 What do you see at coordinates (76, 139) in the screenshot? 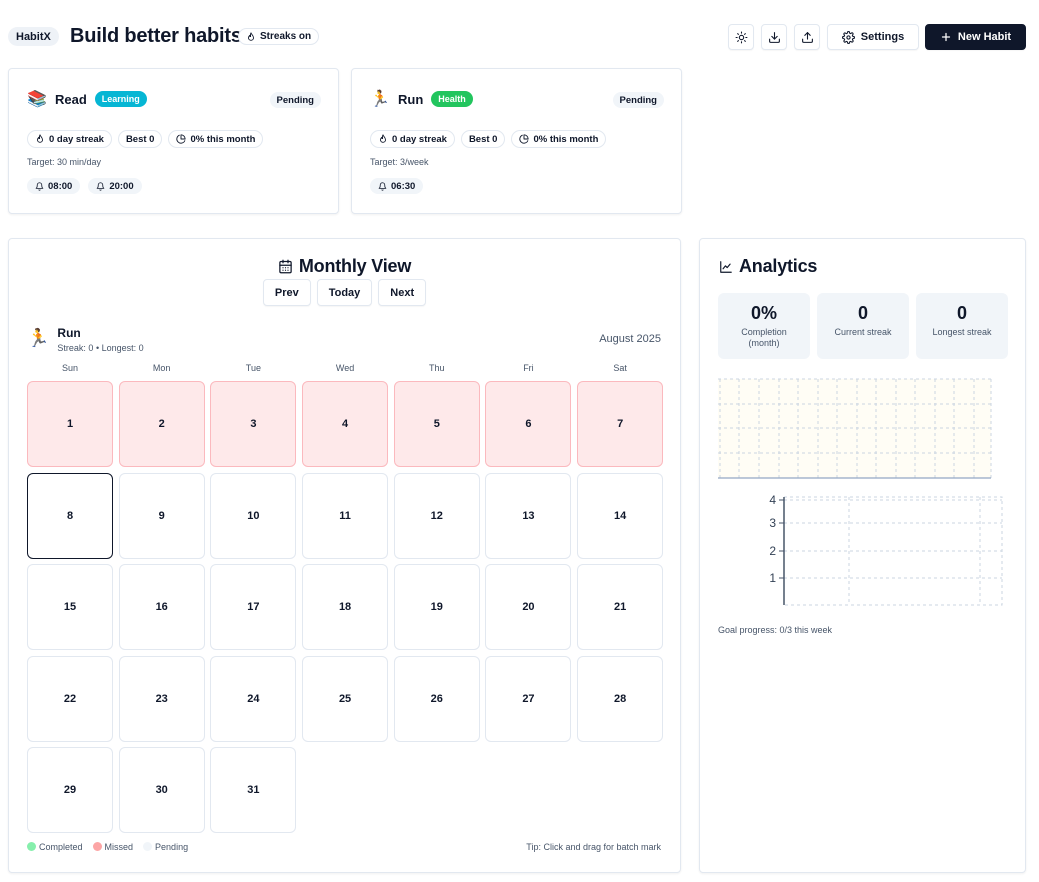
I see `streak-text: 0 day streak` at bounding box center [76, 139].